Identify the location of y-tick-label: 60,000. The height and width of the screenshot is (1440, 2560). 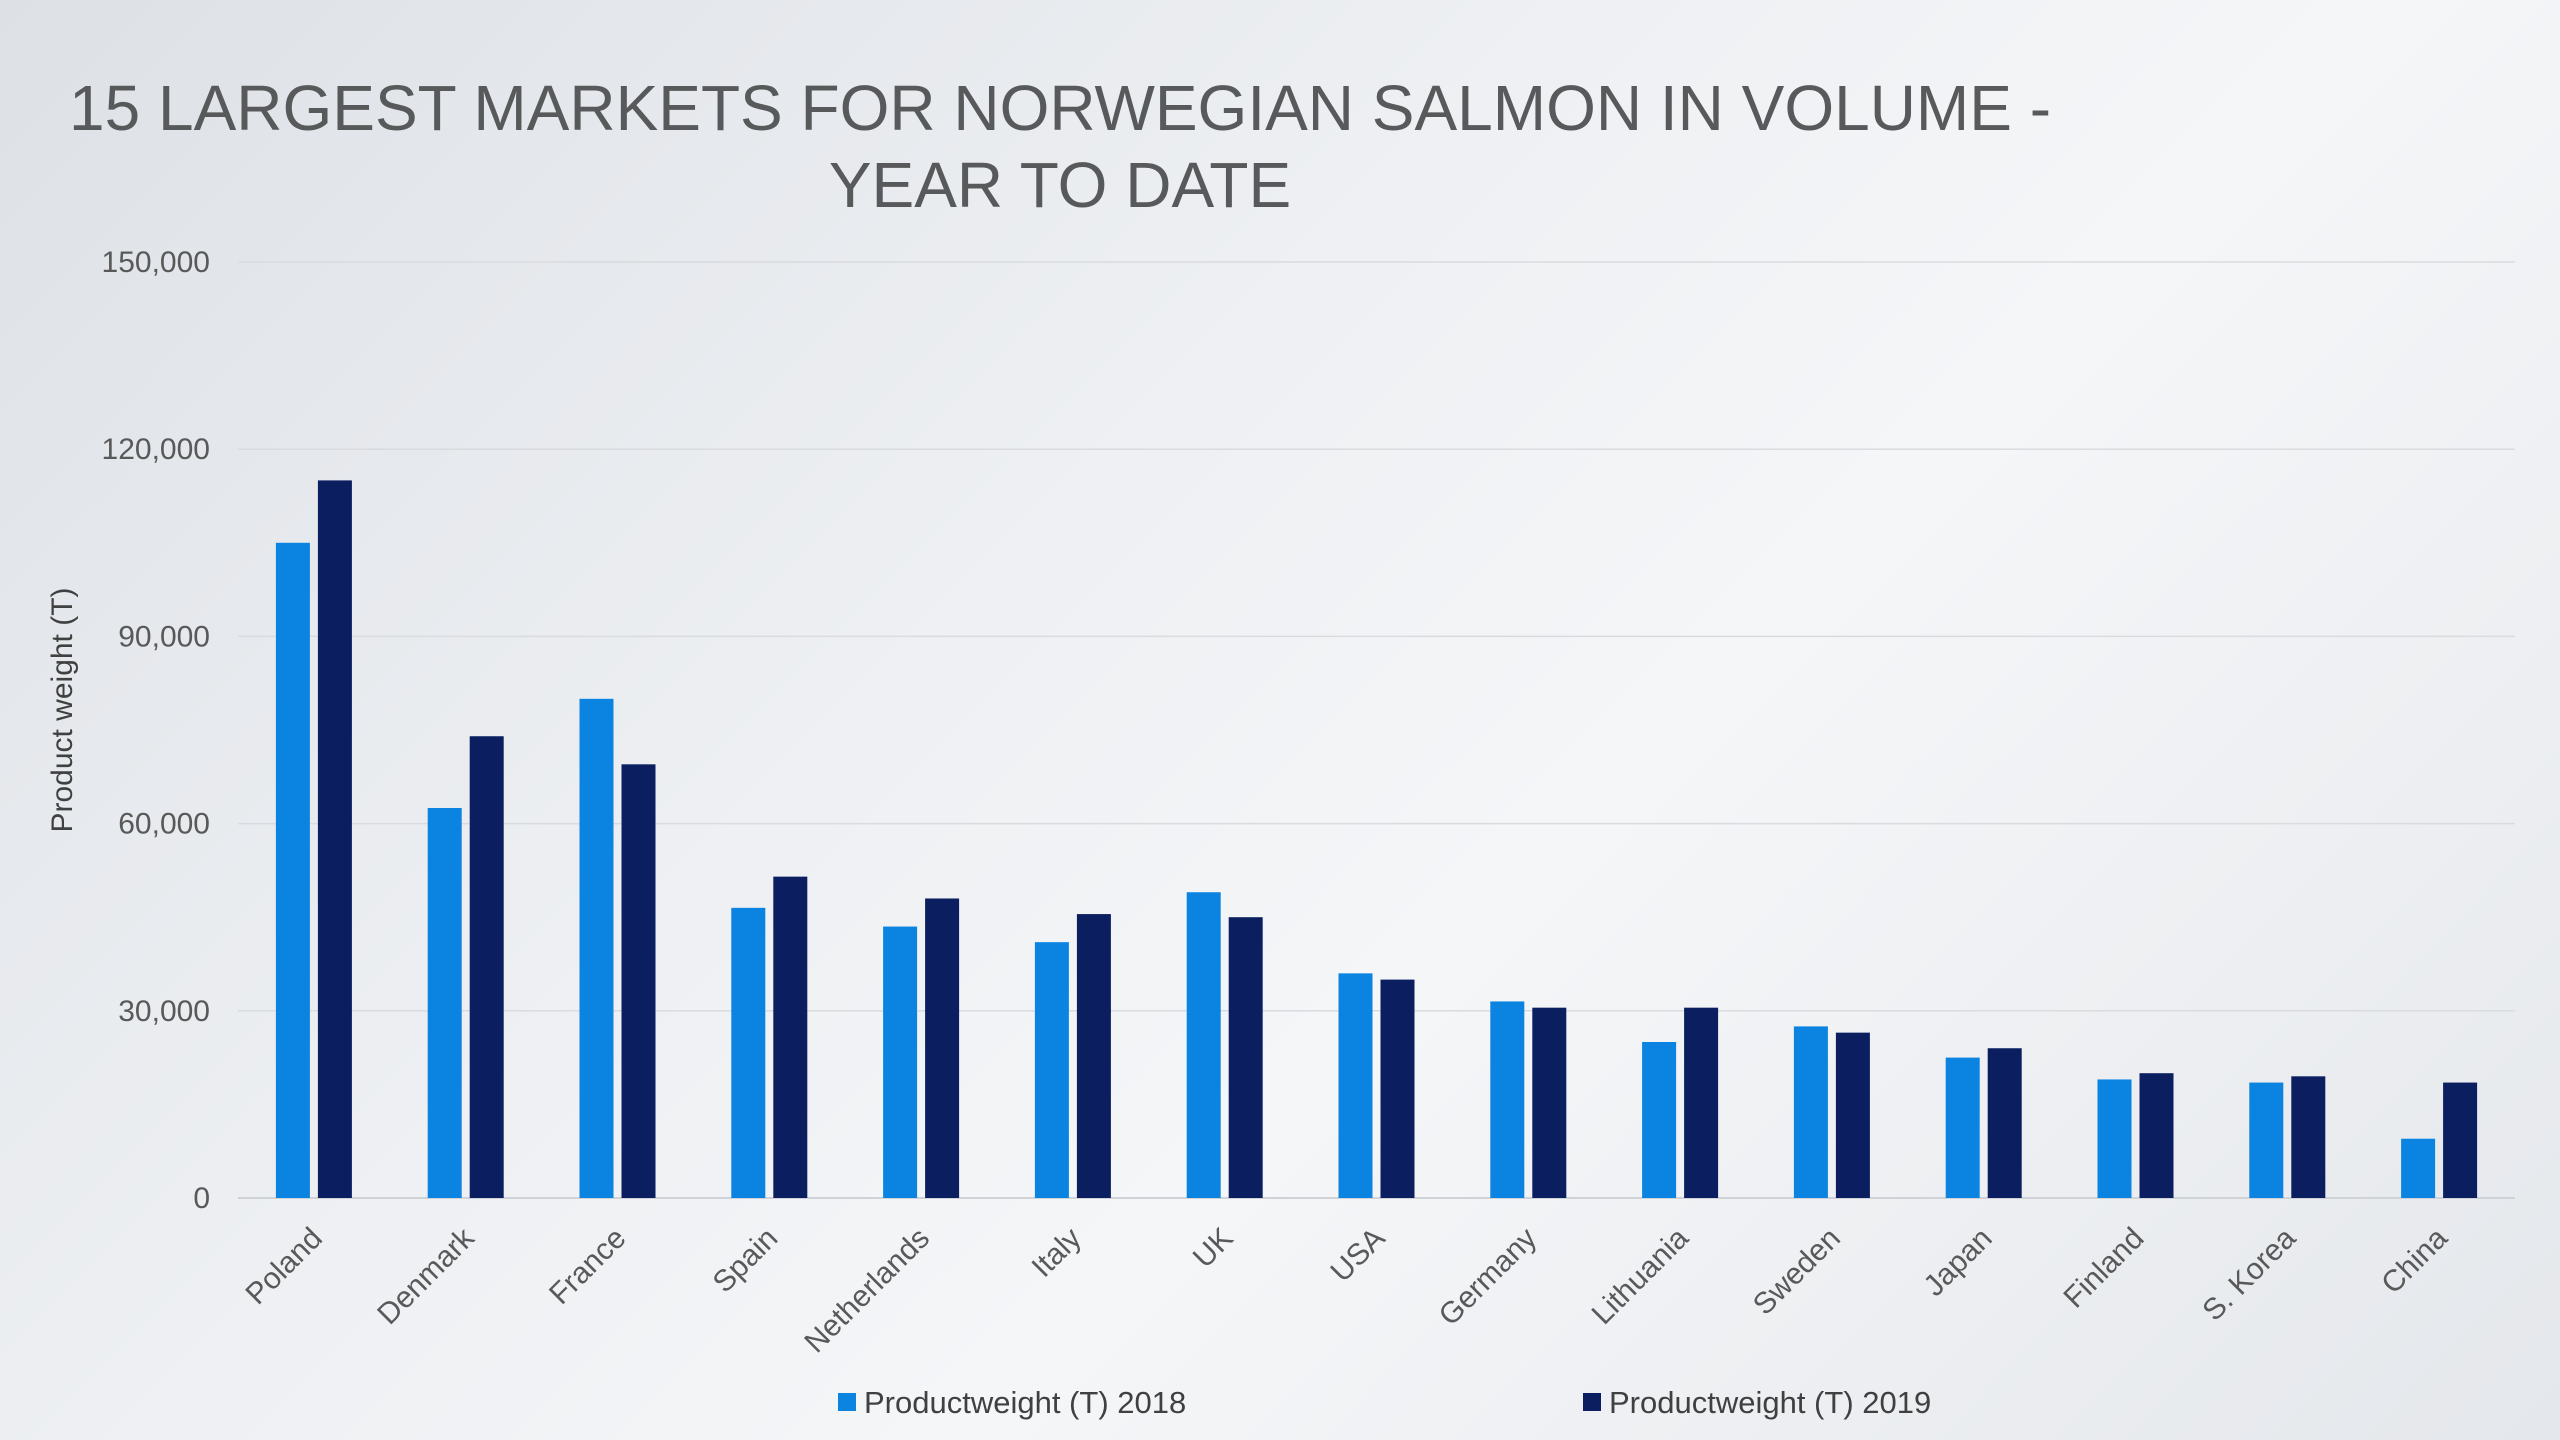
(164, 824).